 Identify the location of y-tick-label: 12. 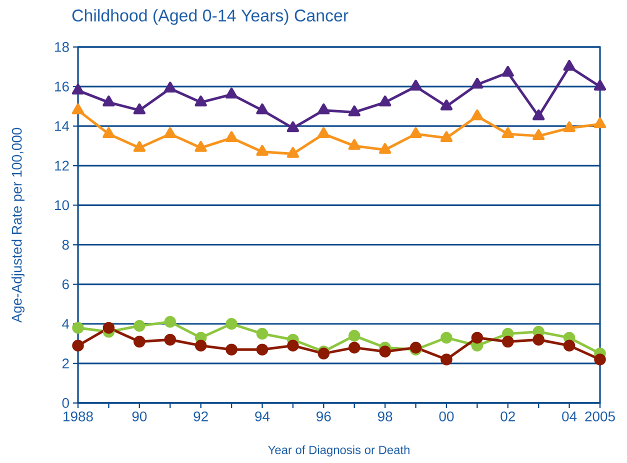
(62, 165).